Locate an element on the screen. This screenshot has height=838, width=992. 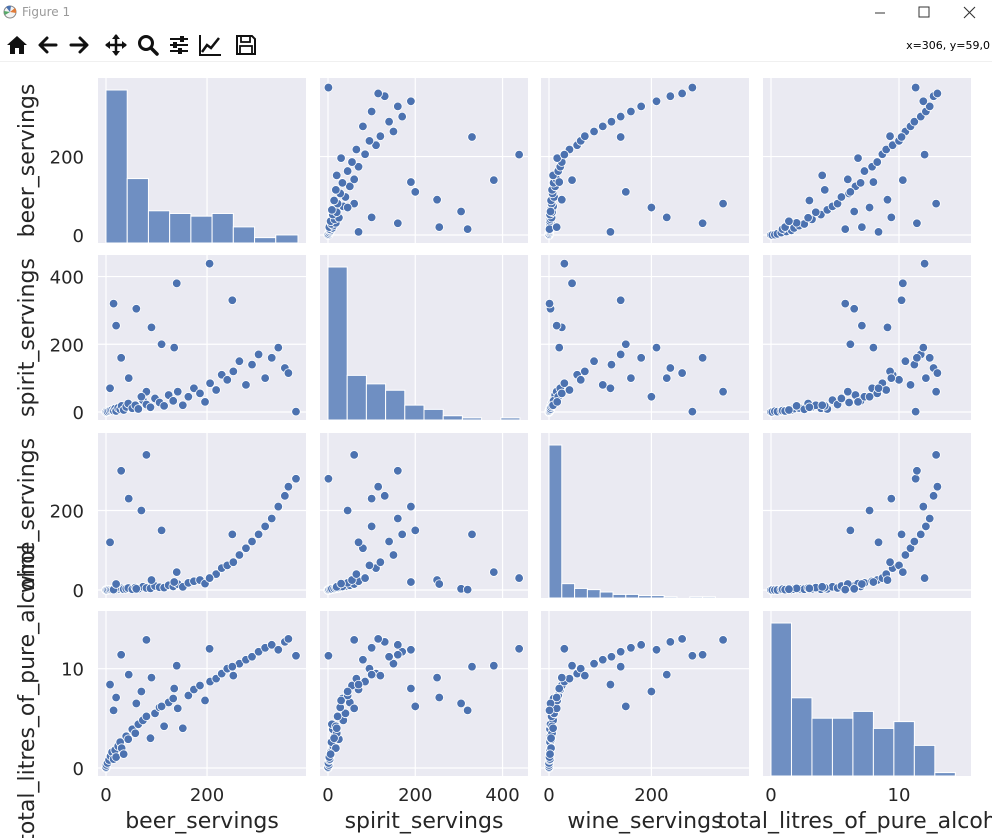
back-button is located at coordinates (48, 45).